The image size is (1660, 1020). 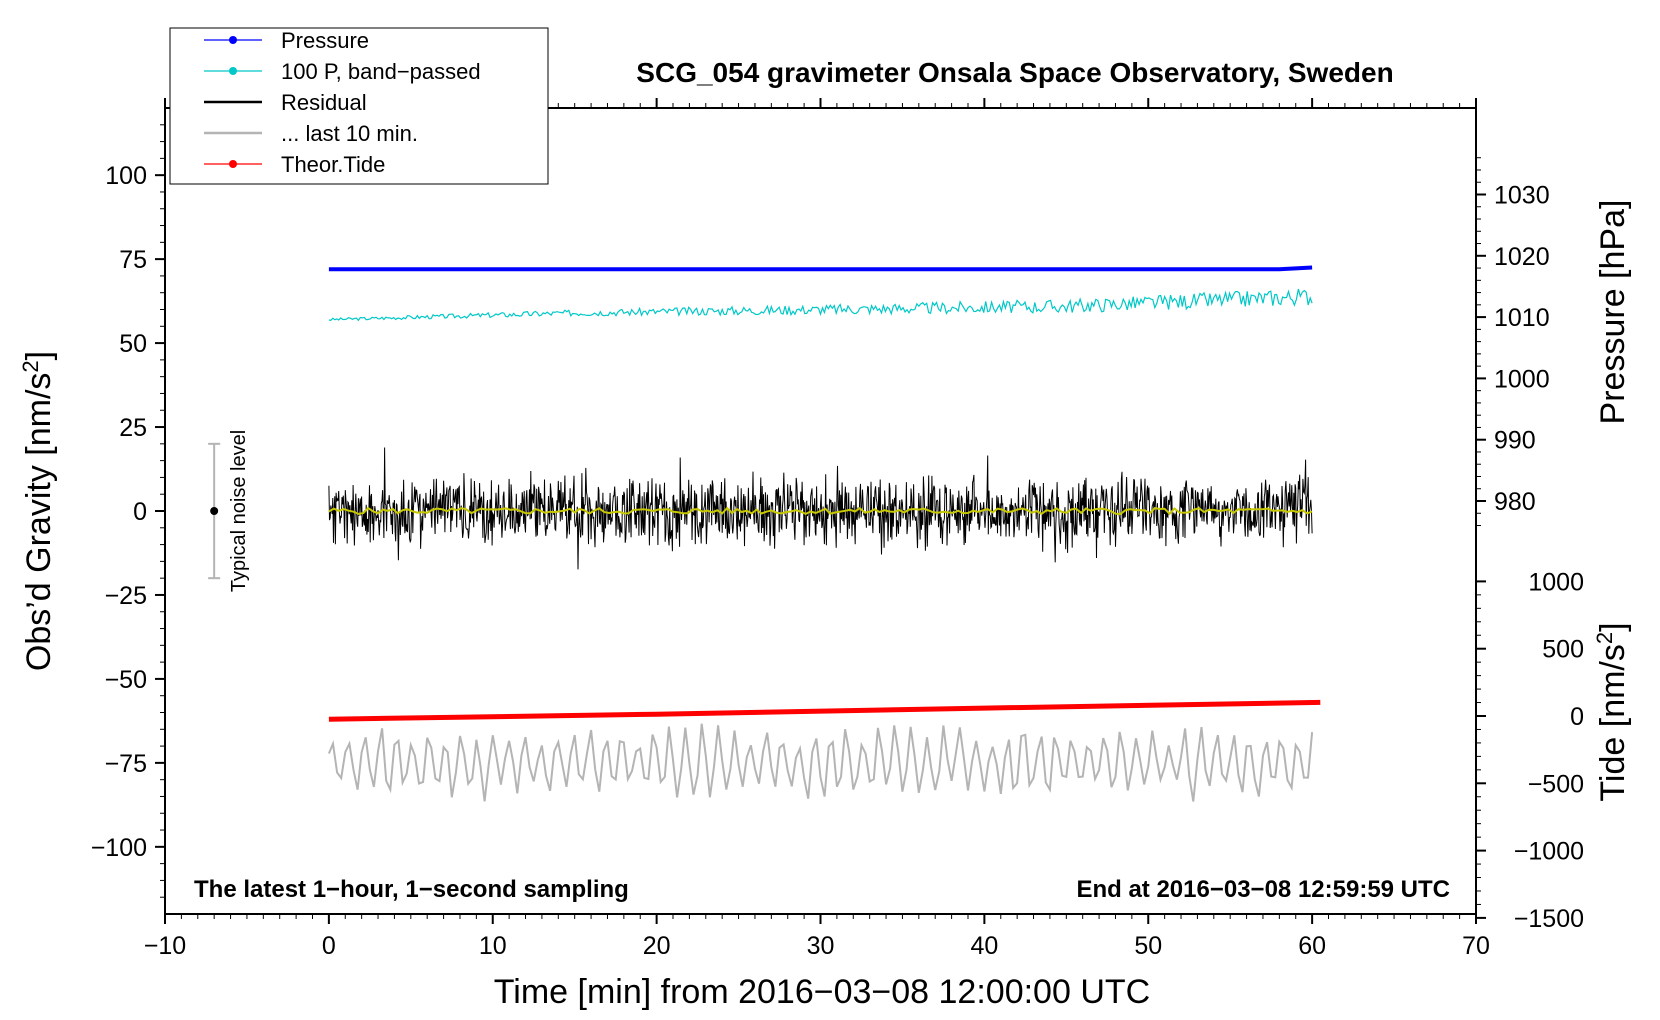 I want to click on legend-label: ... last 10 min., so click(x=349, y=133).